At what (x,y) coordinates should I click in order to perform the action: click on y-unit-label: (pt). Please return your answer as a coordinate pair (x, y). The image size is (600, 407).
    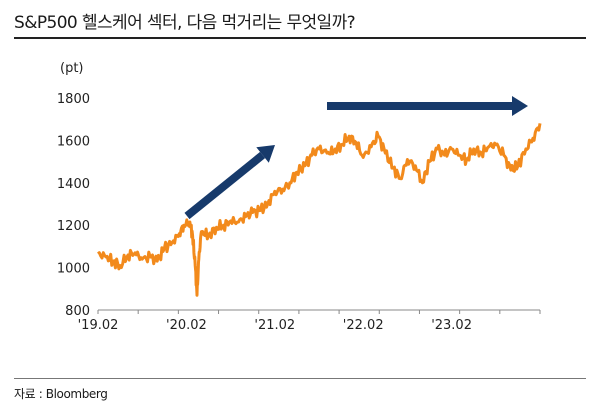
    Looking at the image, I should click on (72, 68).